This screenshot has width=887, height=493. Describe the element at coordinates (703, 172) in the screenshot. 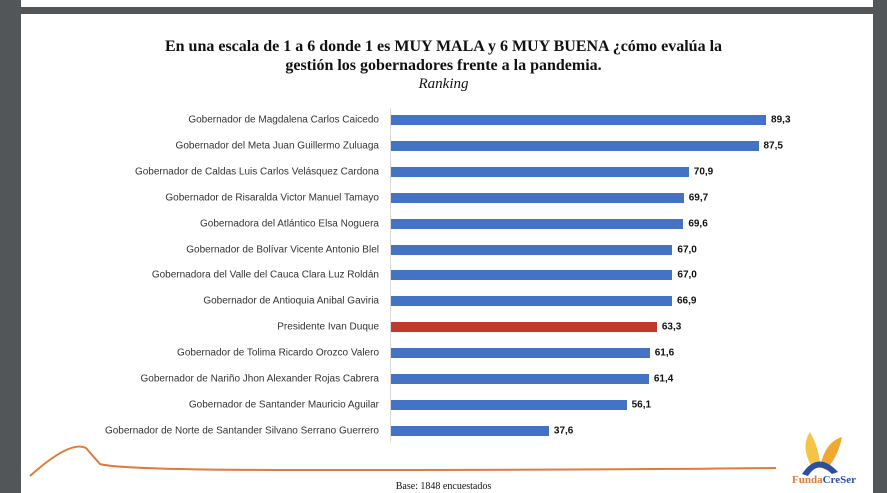

I see `value-label: 70,9` at that location.